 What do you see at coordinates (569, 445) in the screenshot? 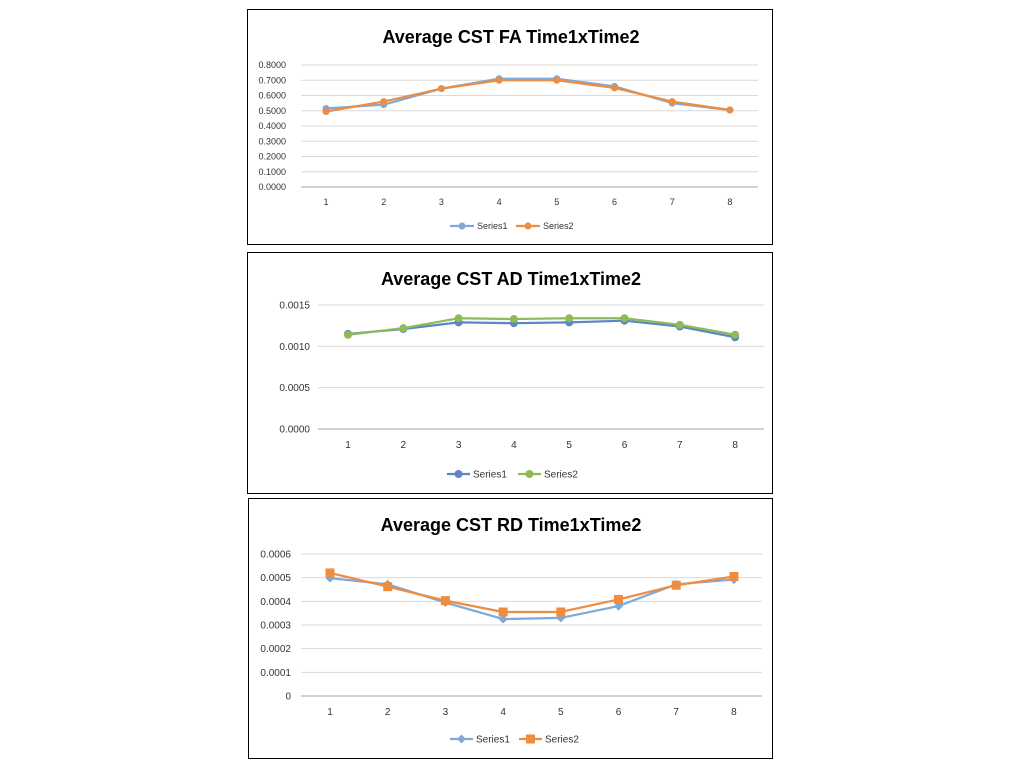
I see `ad-x-tick-label: 5` at bounding box center [569, 445].